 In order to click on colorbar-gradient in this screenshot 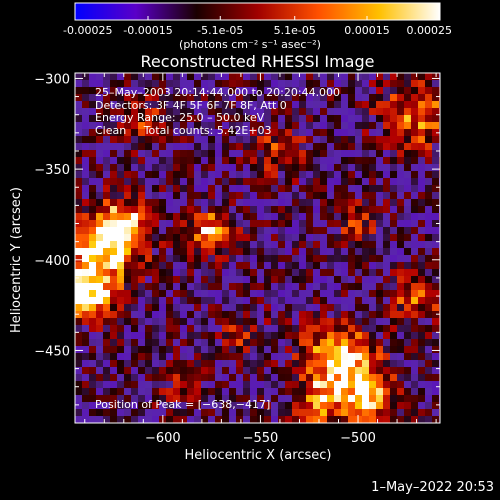, I will do `click(257, 11)`.